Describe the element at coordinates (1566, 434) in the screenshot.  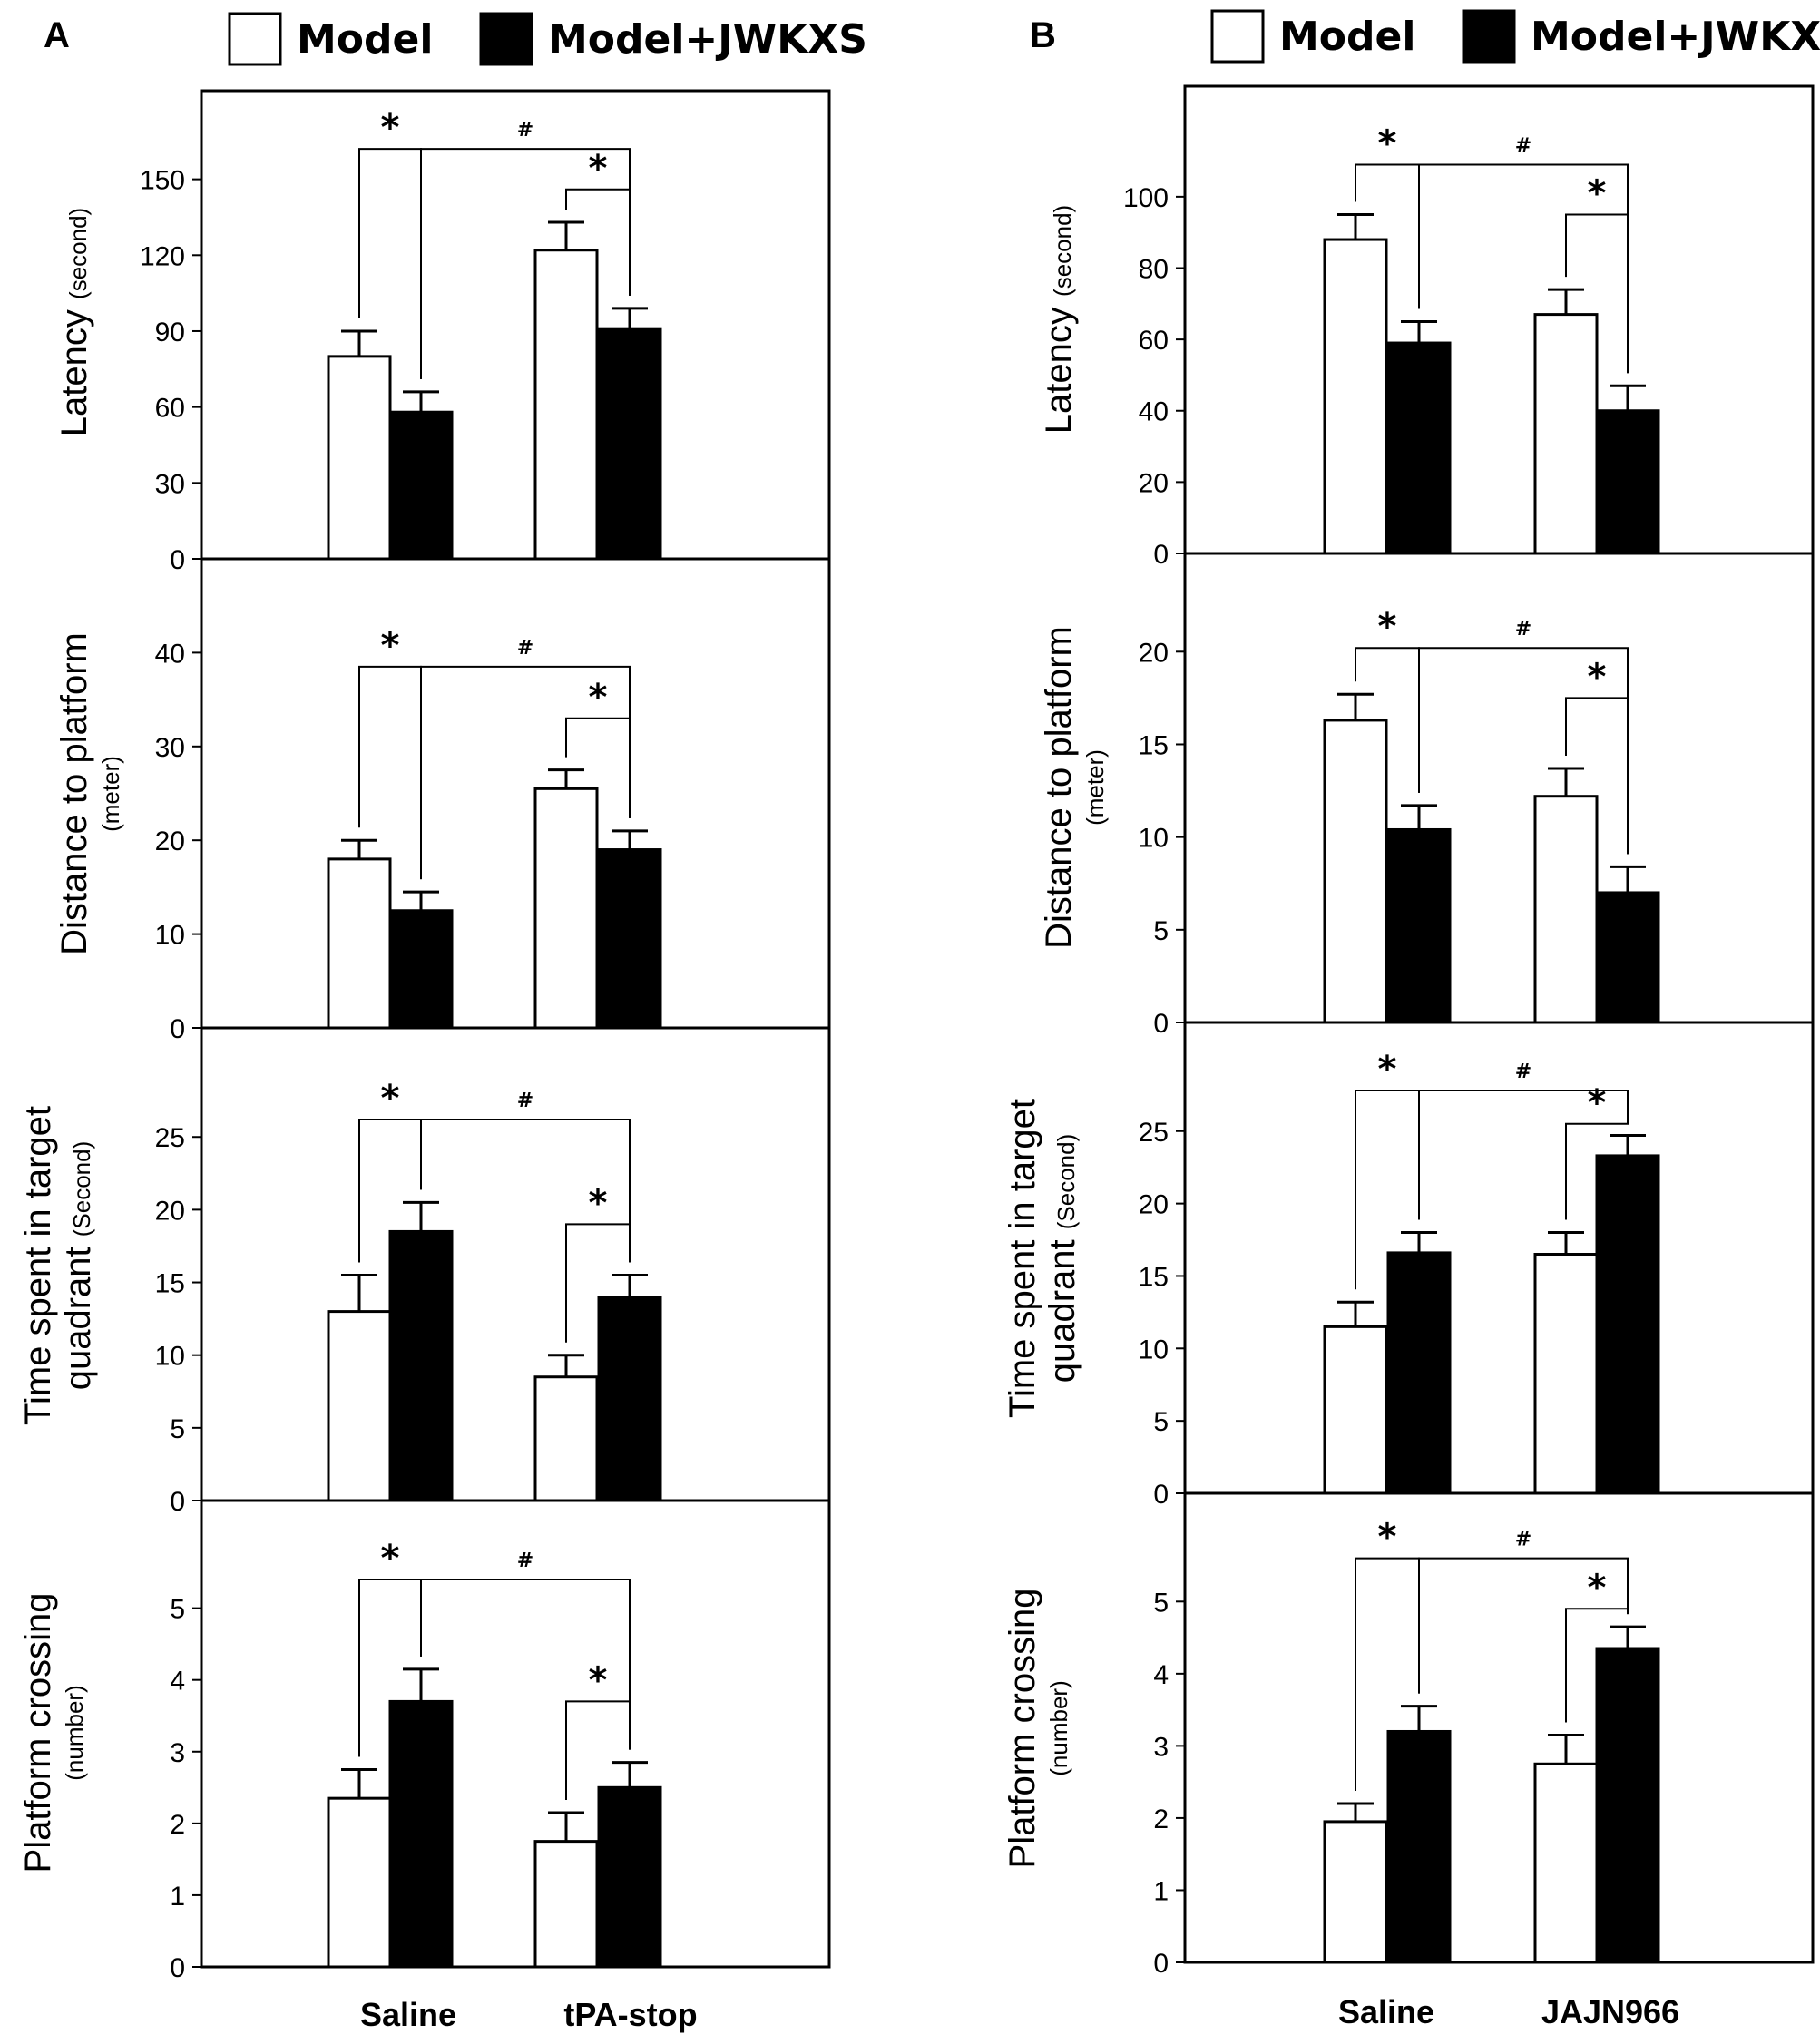
I see `panel-b-bar-1-2-model` at that location.